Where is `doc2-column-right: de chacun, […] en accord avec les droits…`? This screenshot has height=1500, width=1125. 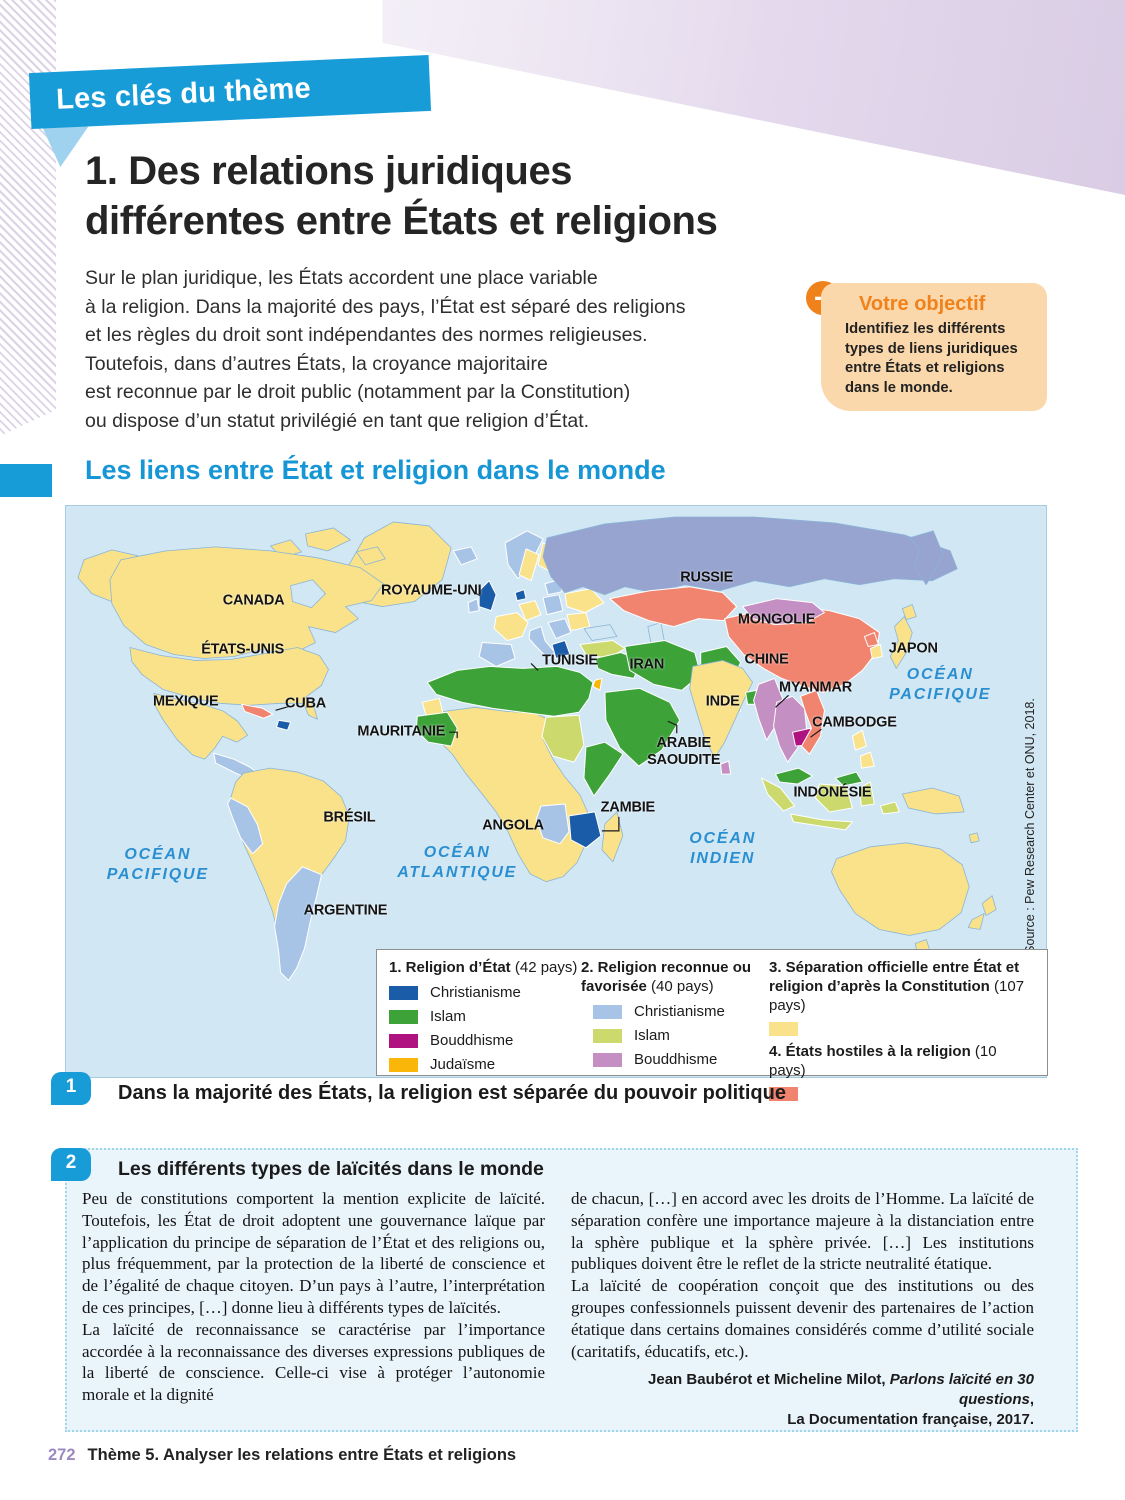
doc2-column-right: de chacun, […] en accord avec les droits… is located at coordinates (802, 1309).